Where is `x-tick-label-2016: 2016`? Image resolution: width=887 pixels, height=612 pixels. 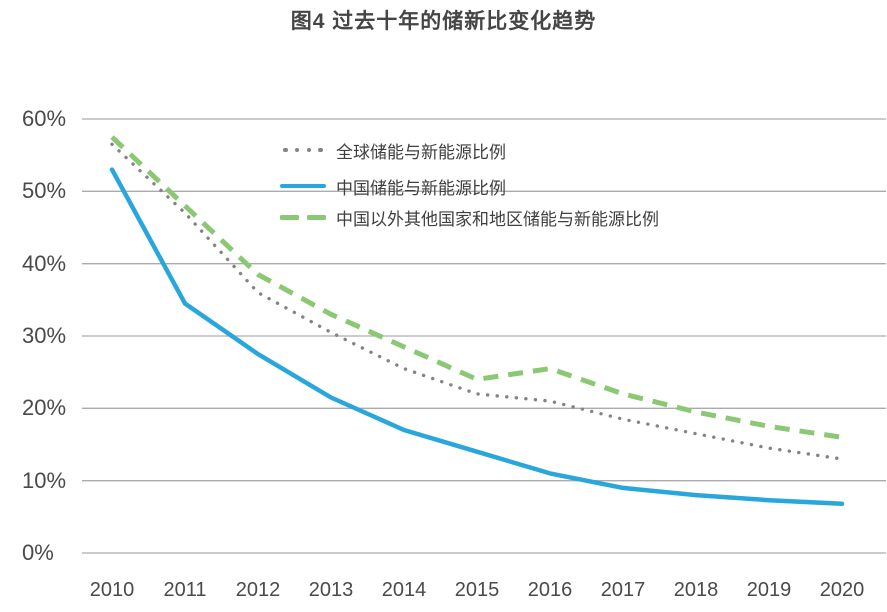 x-tick-label-2016: 2016 is located at coordinates (550, 590).